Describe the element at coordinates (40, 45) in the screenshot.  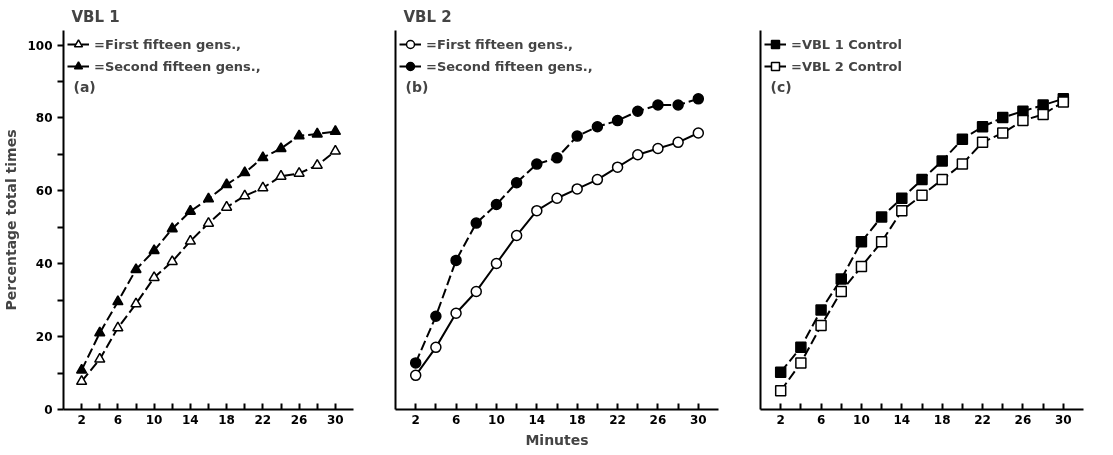
I see `y-tick-label: 100` at that location.